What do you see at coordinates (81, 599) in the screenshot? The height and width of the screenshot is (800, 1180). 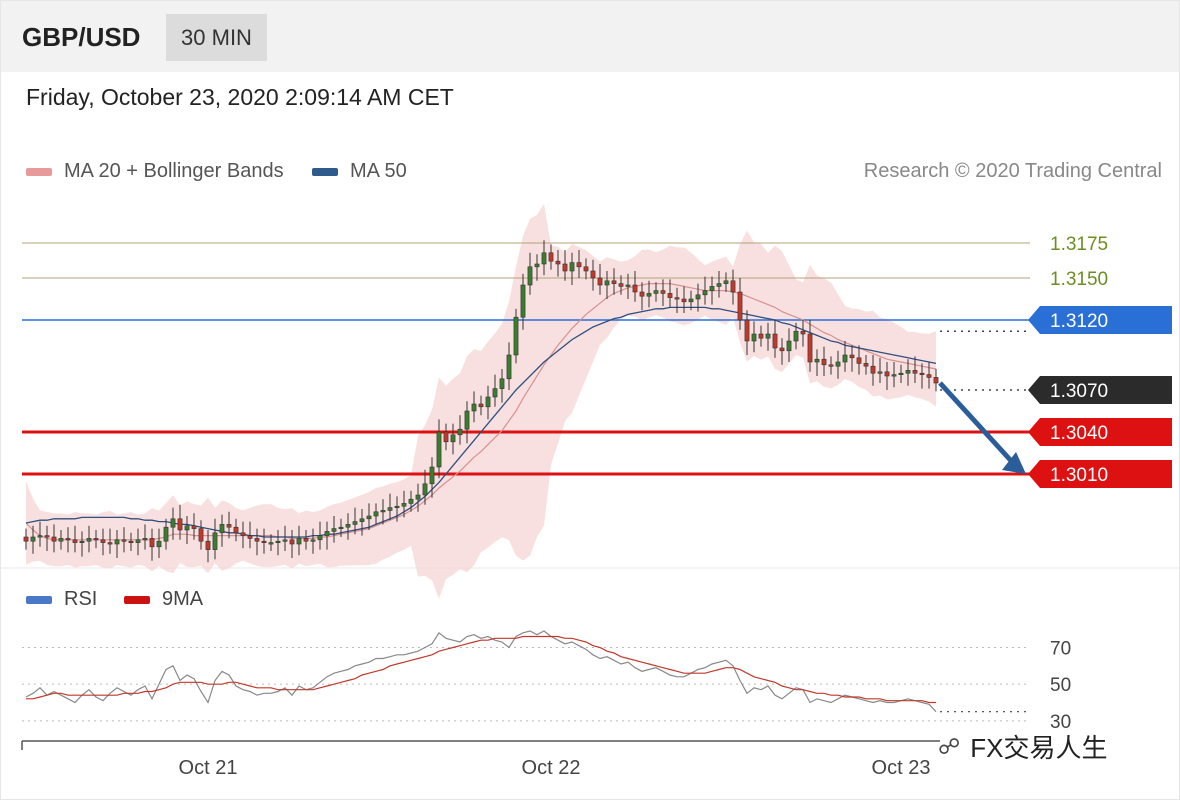 I see `rsi-label: RSI` at bounding box center [81, 599].